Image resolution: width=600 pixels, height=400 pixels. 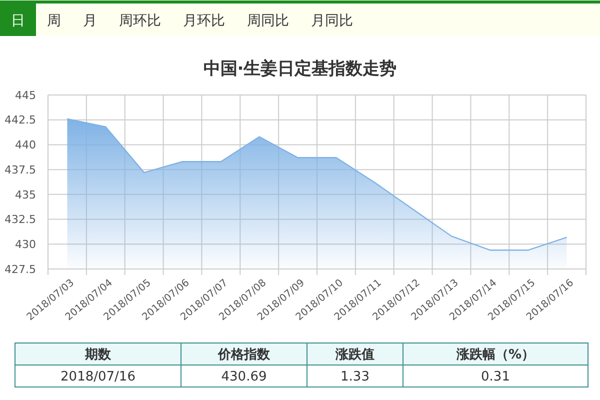 I want to click on text: 日, so click(x=18, y=21).